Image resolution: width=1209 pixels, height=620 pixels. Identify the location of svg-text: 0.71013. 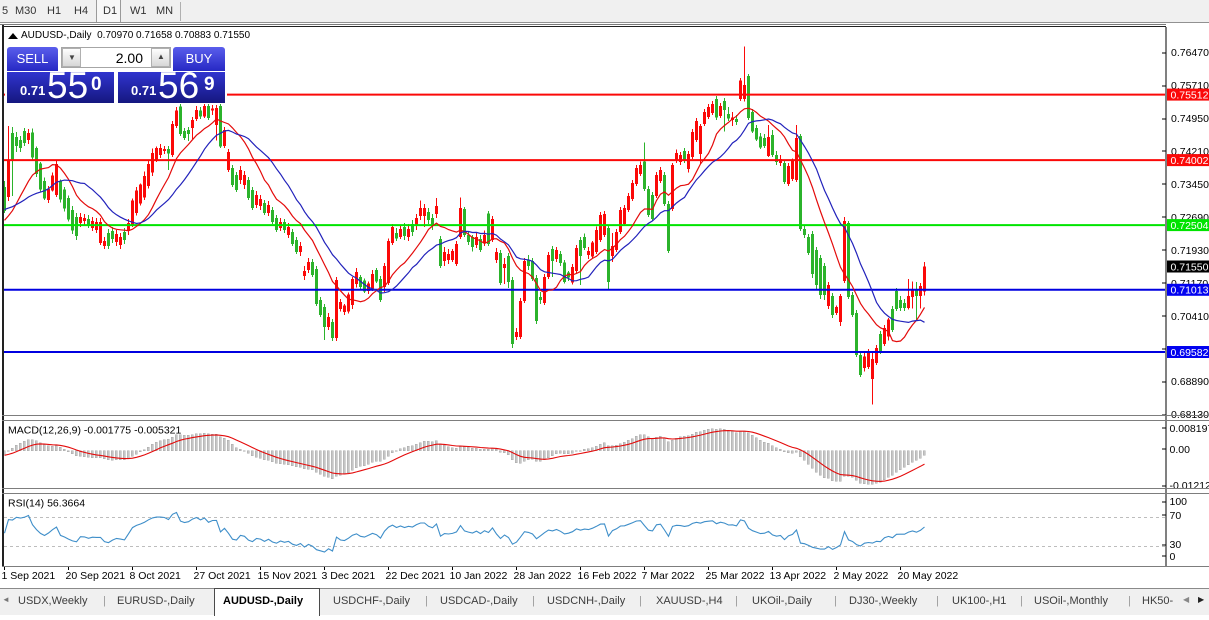
(1190, 291).